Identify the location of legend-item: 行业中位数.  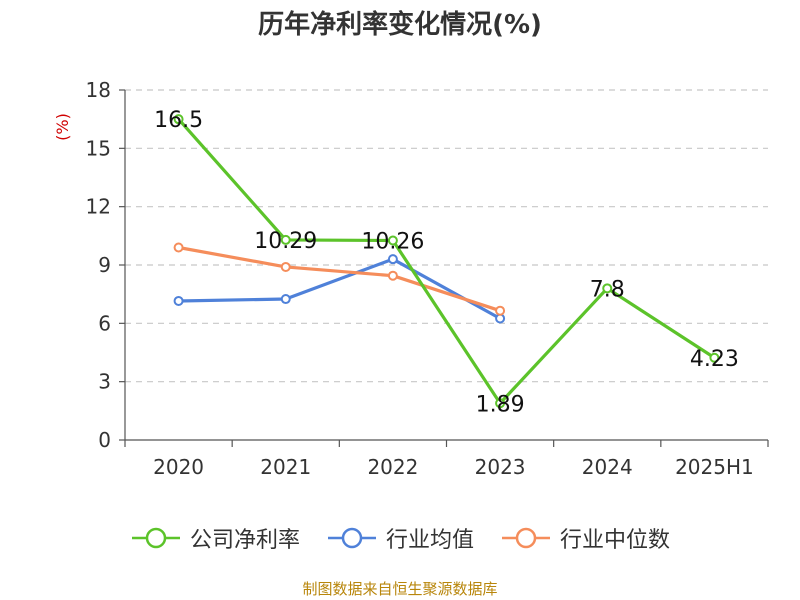
(585, 538).